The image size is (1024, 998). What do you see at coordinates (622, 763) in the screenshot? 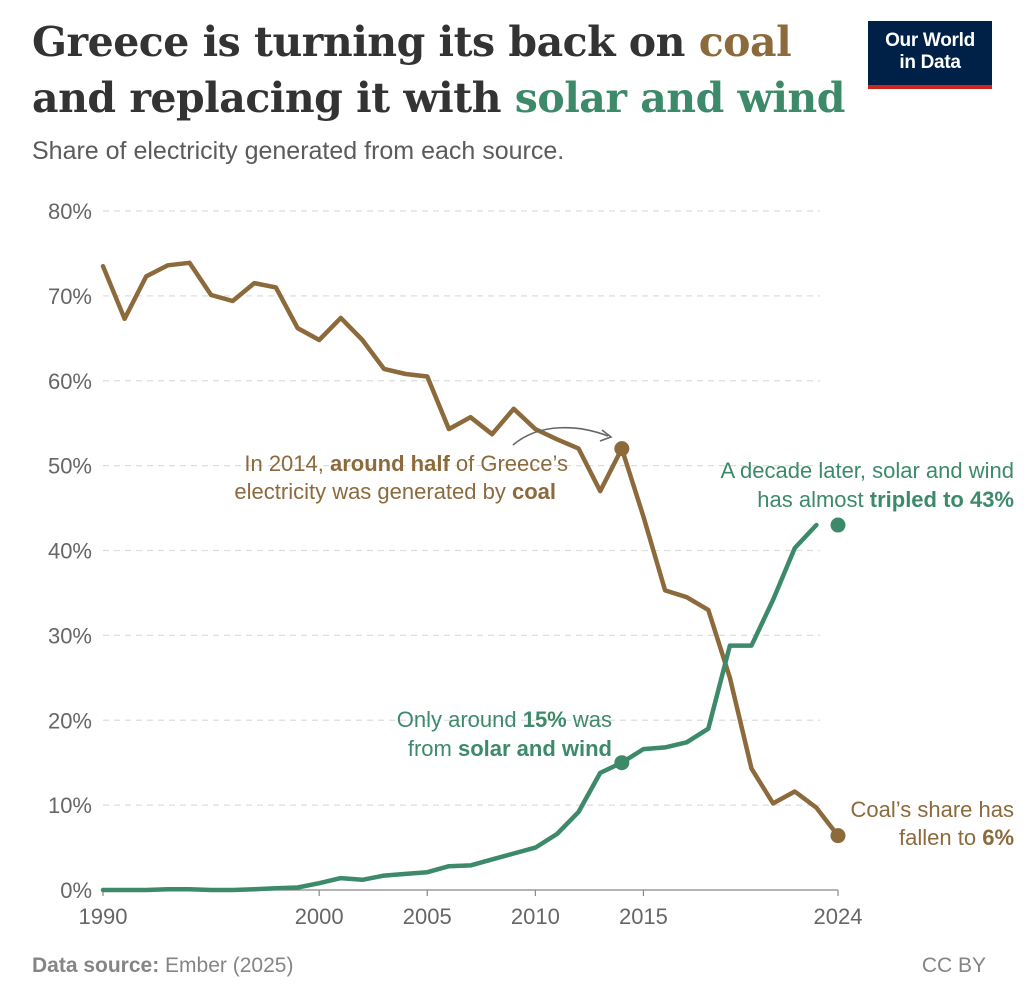
I see `data-point-solar-wind-2014` at bounding box center [622, 763].